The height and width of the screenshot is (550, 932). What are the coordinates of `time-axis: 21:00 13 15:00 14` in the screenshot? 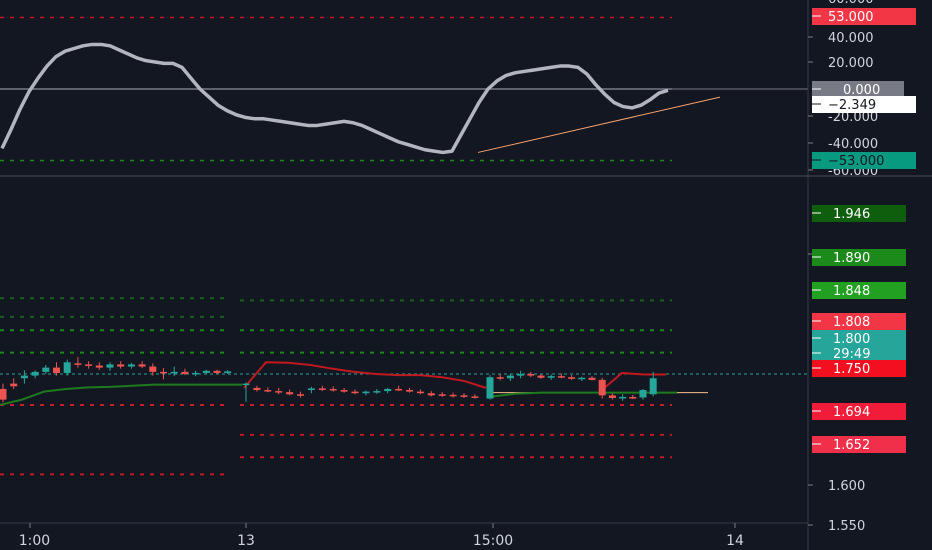 It's located at (372, 536).